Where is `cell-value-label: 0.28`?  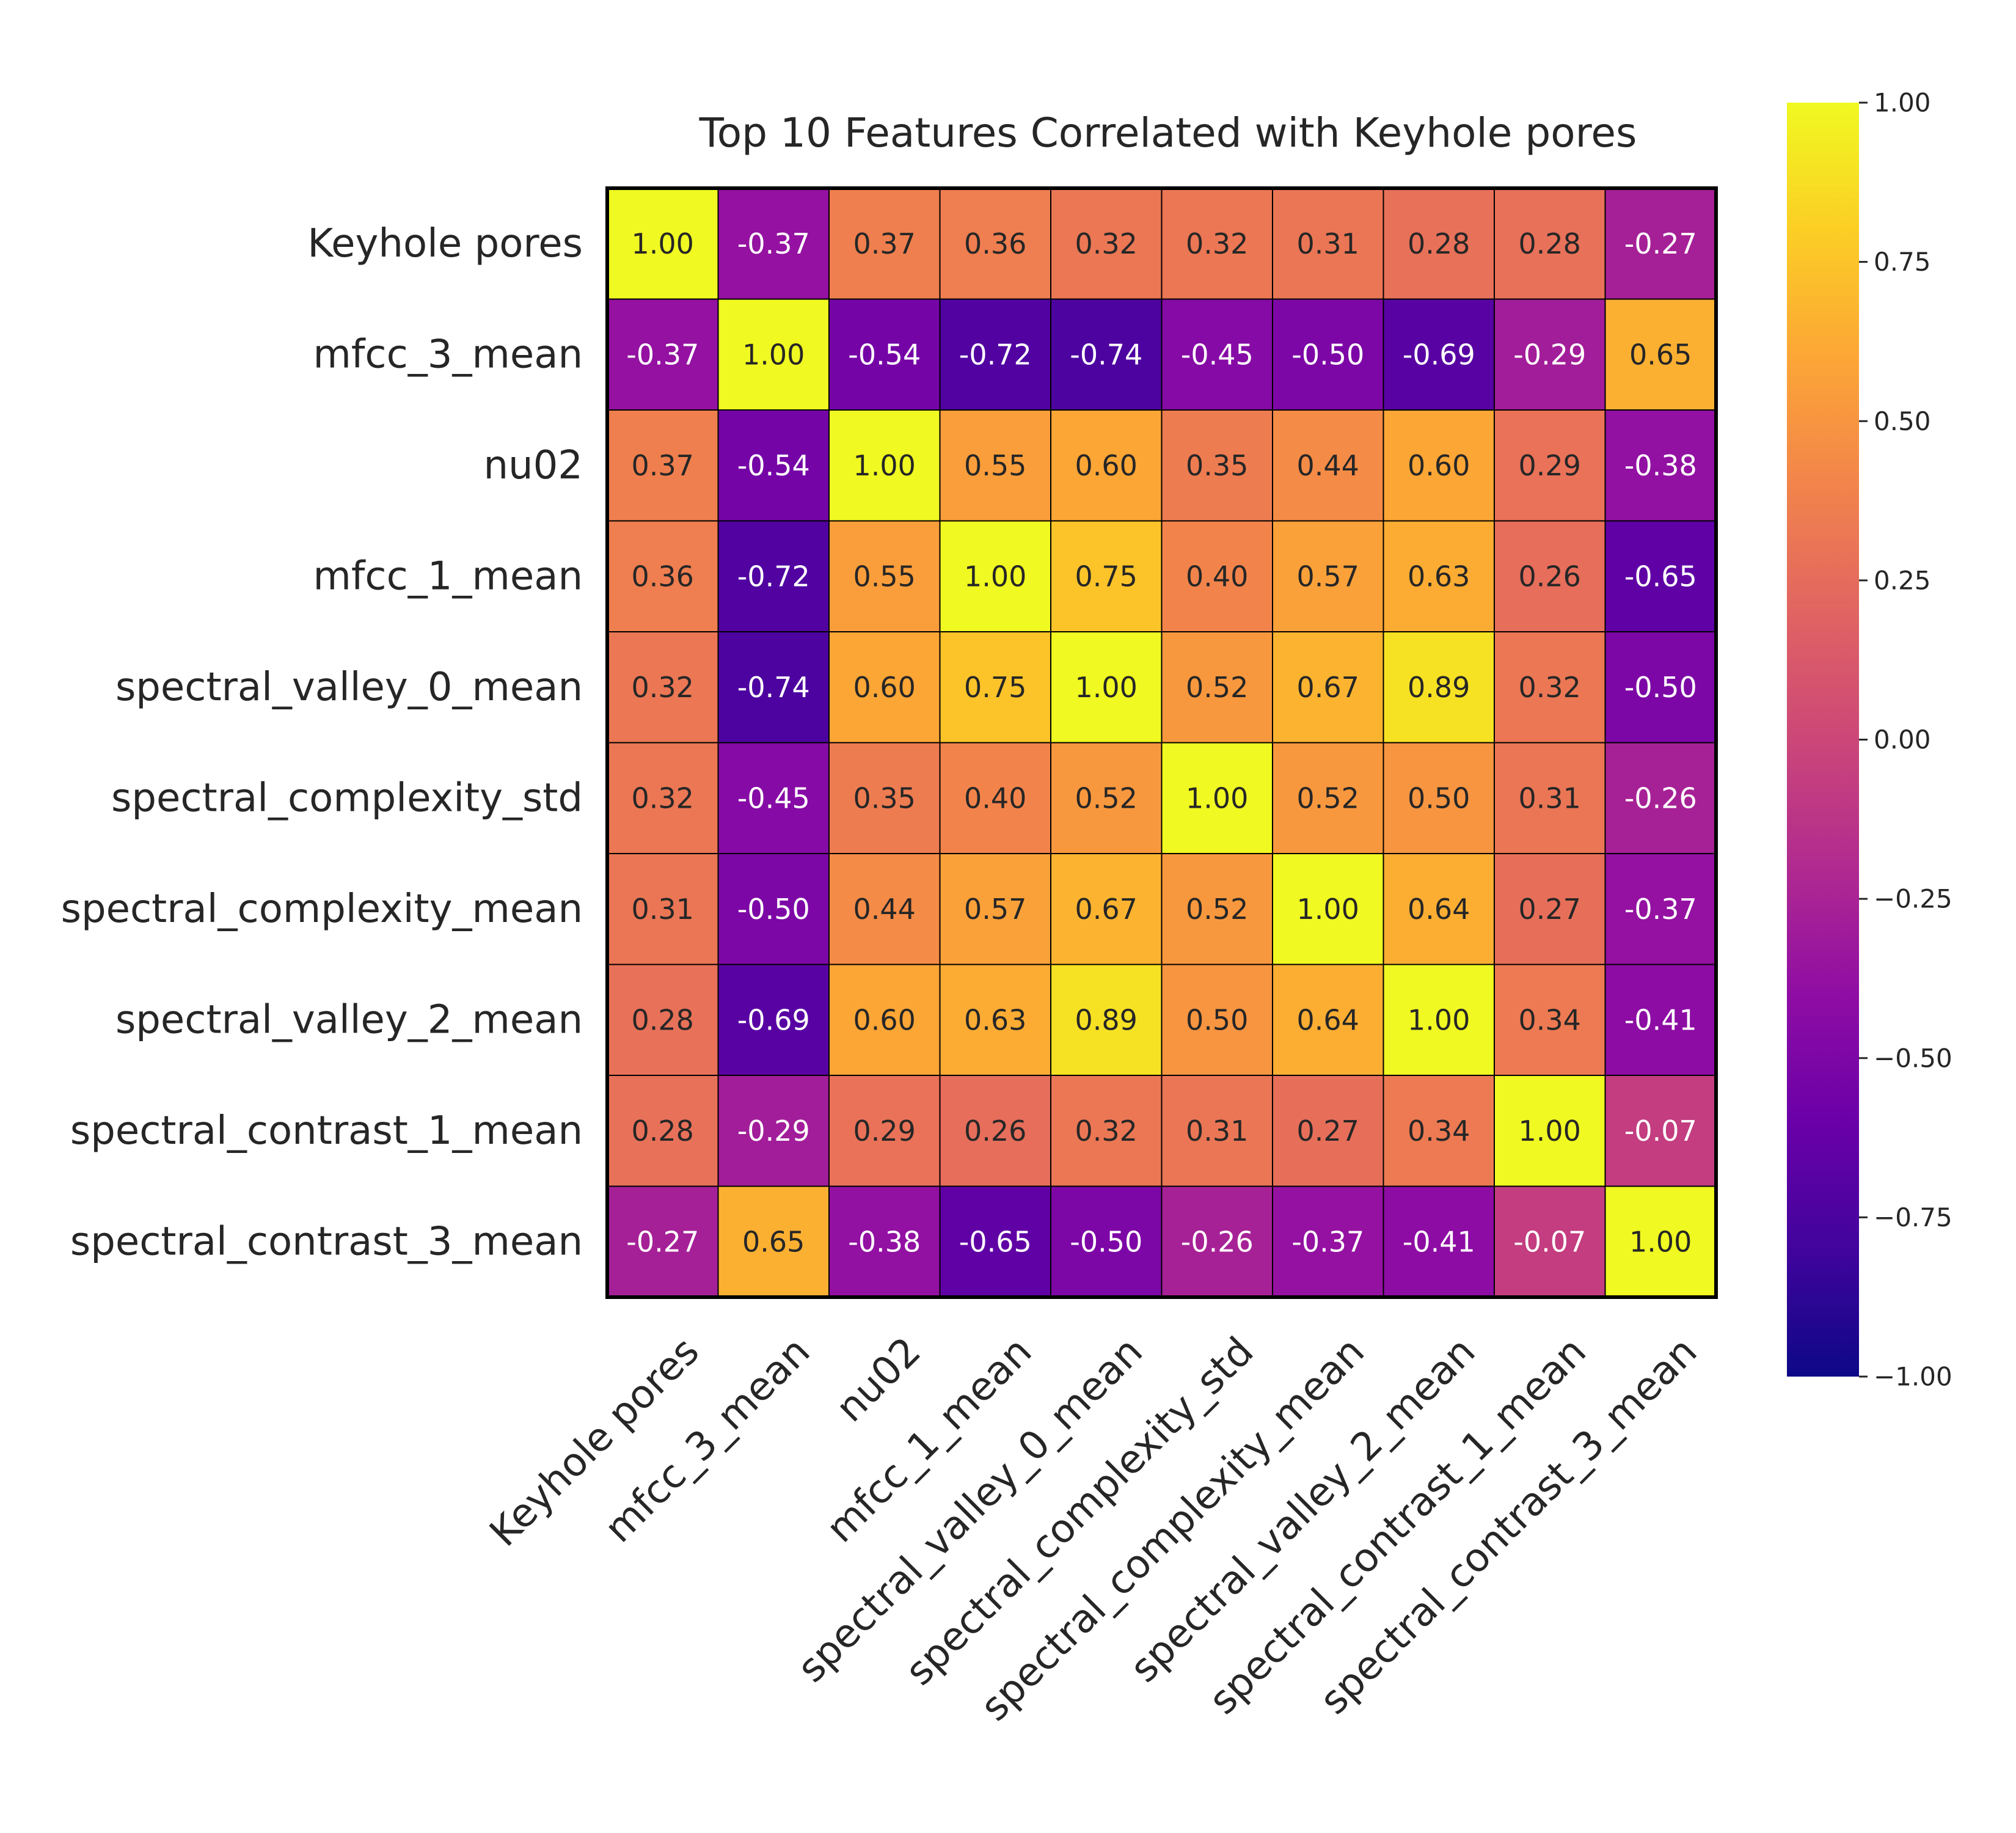 cell-value-label: 0.28 is located at coordinates (663, 1019).